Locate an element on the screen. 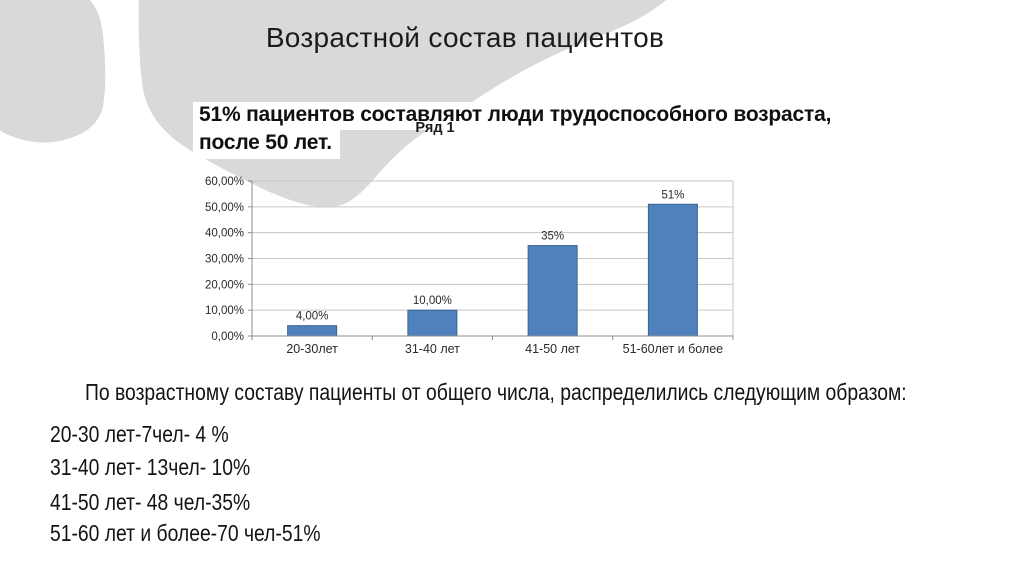 The image size is (1024, 574). y-axis-label: 30,00% is located at coordinates (224, 260).